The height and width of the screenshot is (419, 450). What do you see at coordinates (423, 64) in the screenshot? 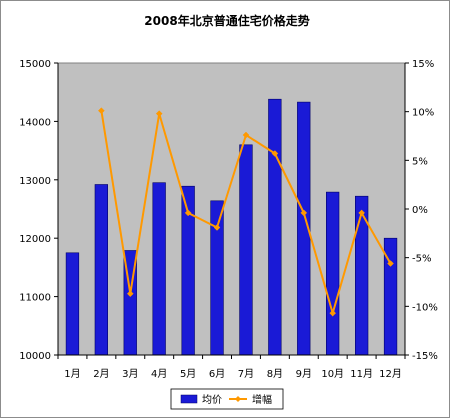
I see `y-right-tick-label: 15%` at bounding box center [423, 64].